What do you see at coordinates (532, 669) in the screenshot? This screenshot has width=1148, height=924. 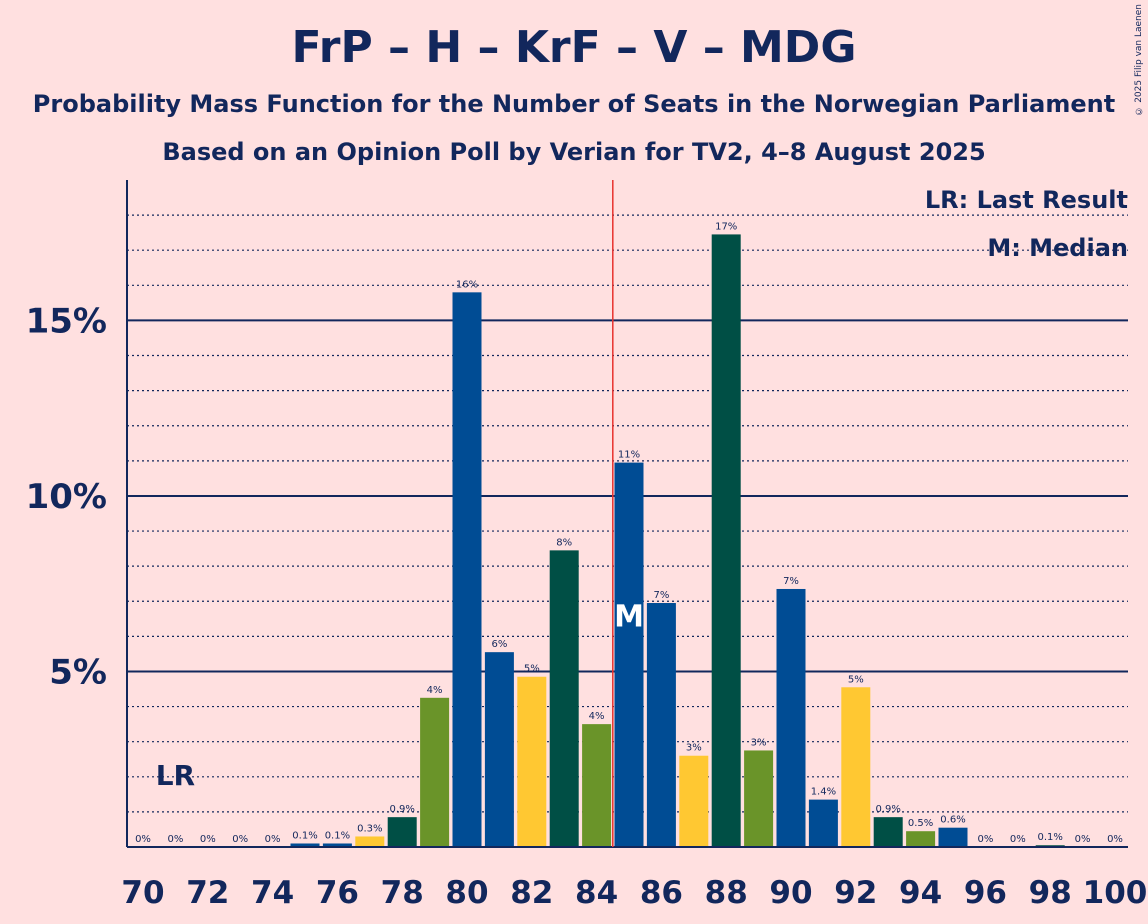 I see `bar-label-seat-82: 5%` at bounding box center [532, 669].